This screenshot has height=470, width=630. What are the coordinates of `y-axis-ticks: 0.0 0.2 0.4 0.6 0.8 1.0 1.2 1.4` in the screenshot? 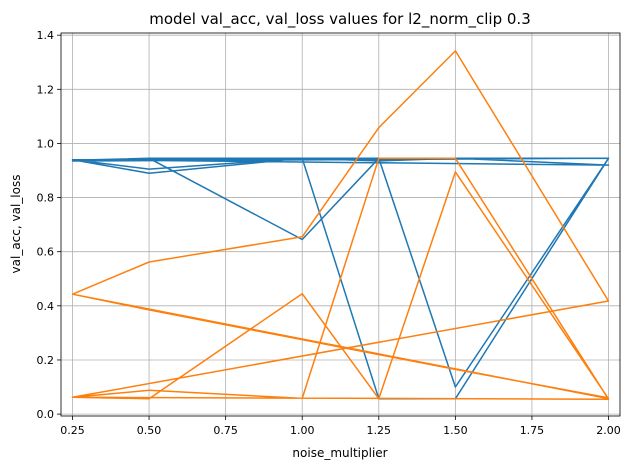 It's located at (49, 225).